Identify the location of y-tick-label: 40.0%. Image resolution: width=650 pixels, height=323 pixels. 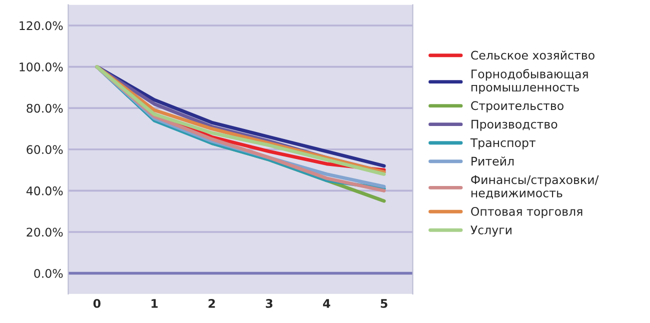
(44, 191).